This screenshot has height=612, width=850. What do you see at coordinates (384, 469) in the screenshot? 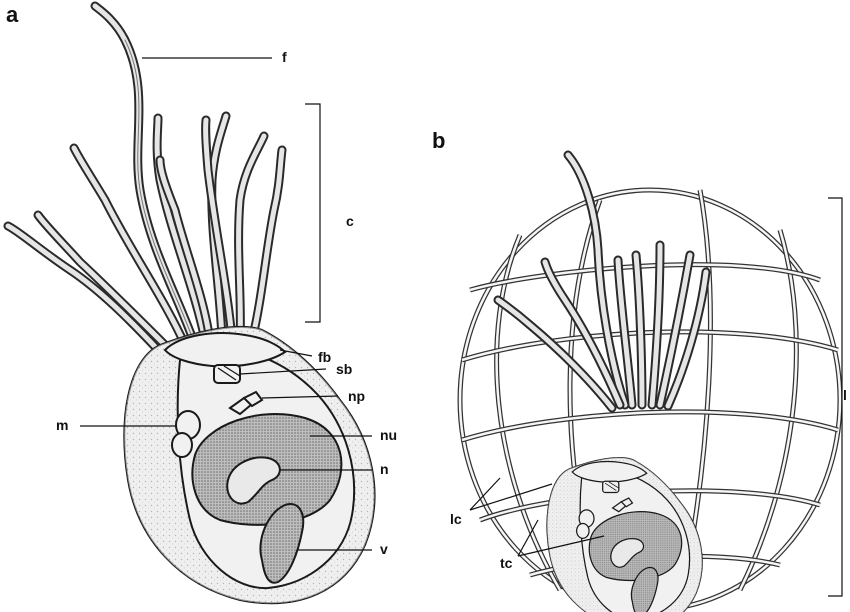
I see `label-n: n` at bounding box center [384, 469].